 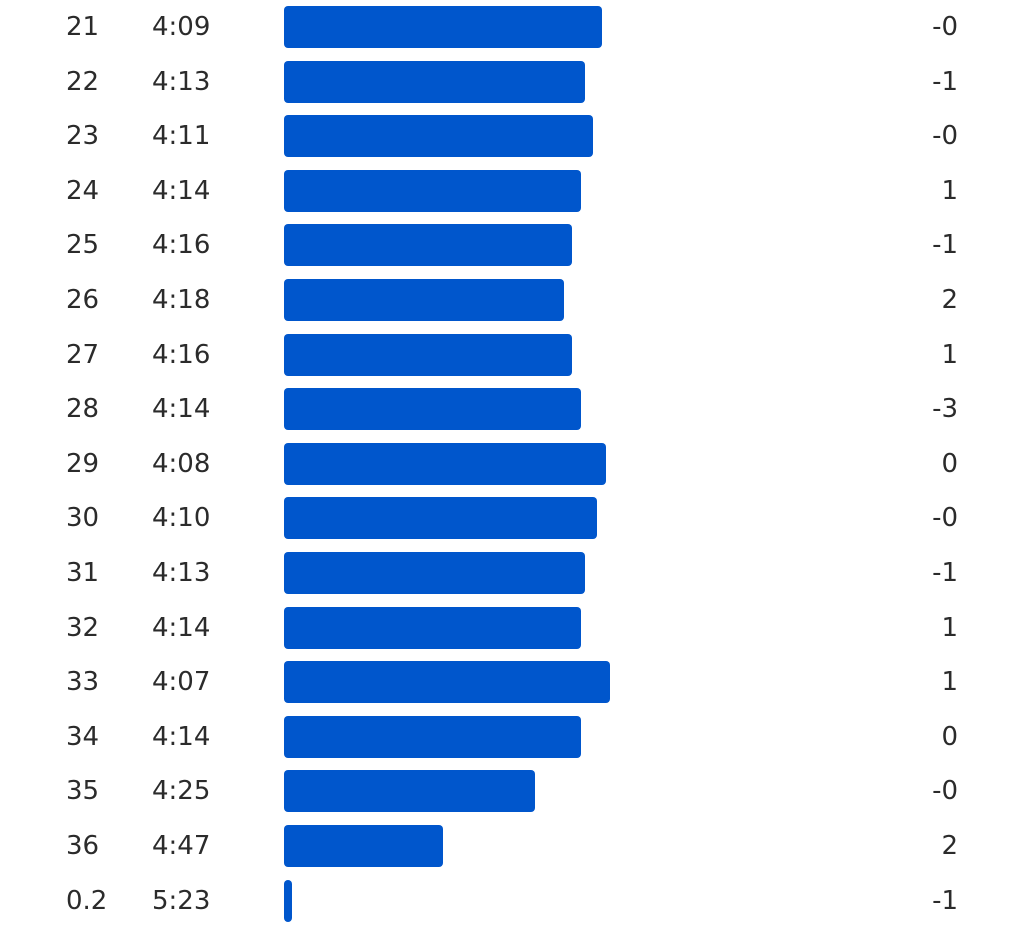 I want to click on split-row: 29 4:08 0, so click(x=512, y=464).